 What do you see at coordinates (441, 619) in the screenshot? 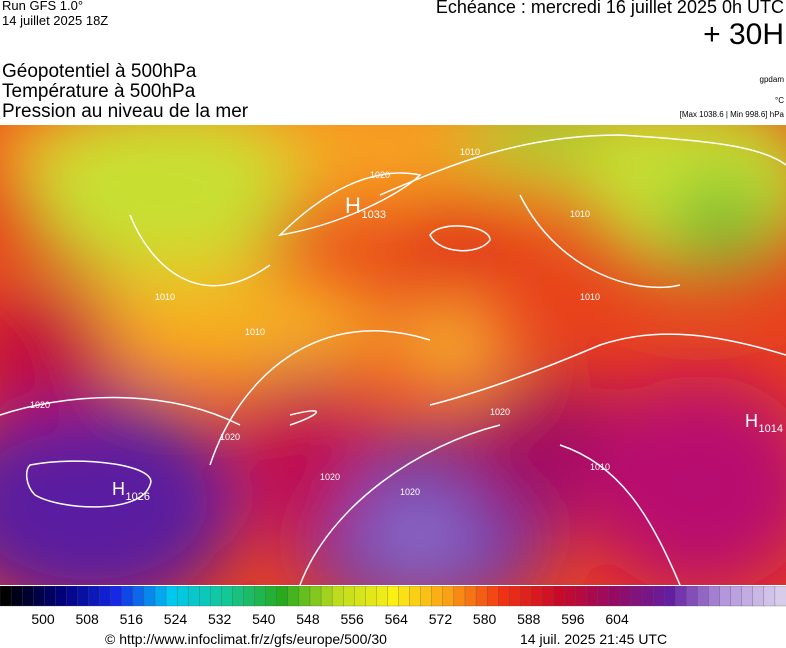
I see `colorbar-label: 572` at bounding box center [441, 619].